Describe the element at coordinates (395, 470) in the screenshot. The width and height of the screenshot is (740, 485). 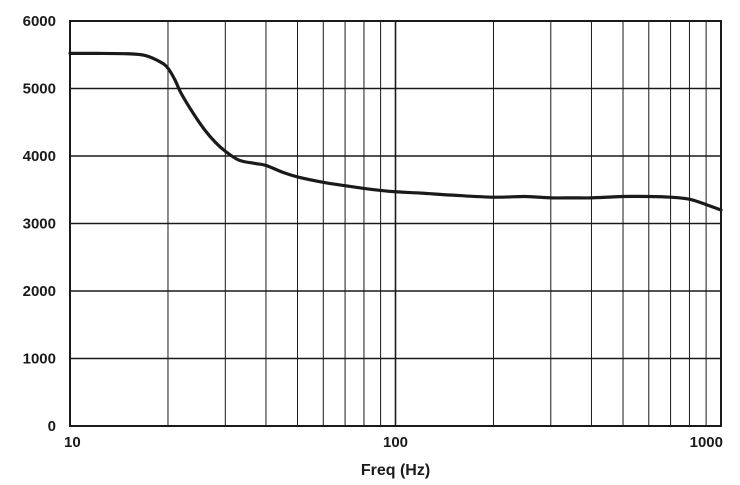
I see `x-axis-title: Freq (Hz)` at that location.